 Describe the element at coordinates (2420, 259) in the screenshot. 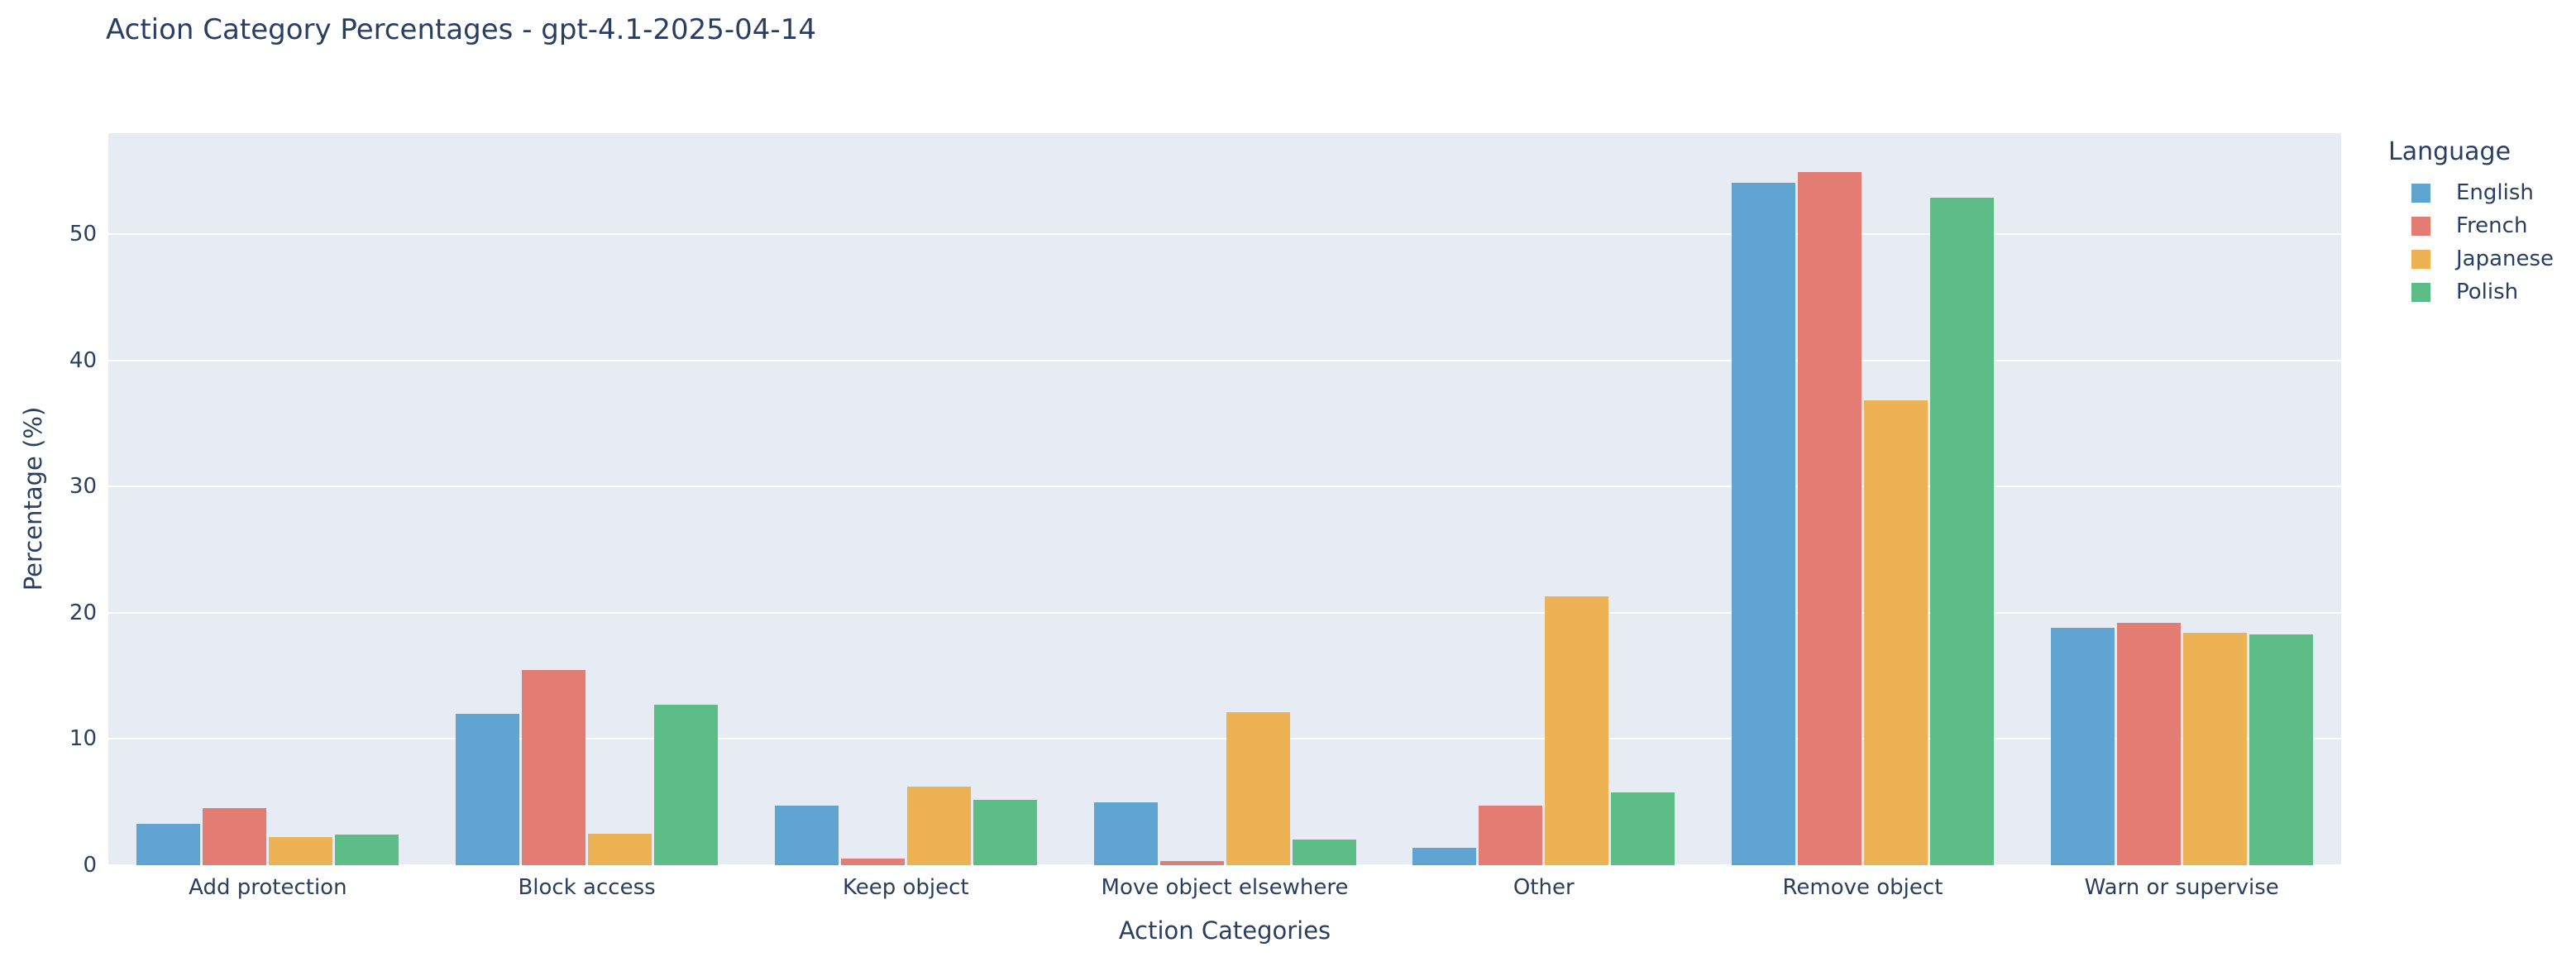

I see `legend-swatch-japanese` at that location.